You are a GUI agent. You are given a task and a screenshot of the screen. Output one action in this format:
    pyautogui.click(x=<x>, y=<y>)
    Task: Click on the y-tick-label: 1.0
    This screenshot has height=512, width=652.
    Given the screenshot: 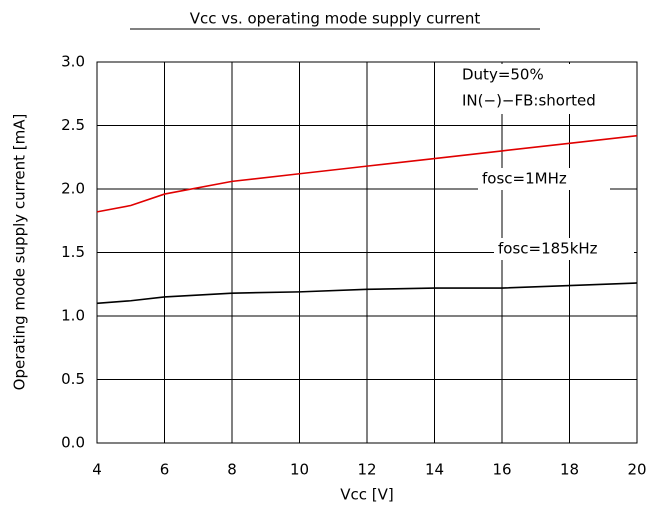 What is the action you would take?
    pyautogui.click(x=73, y=316)
    